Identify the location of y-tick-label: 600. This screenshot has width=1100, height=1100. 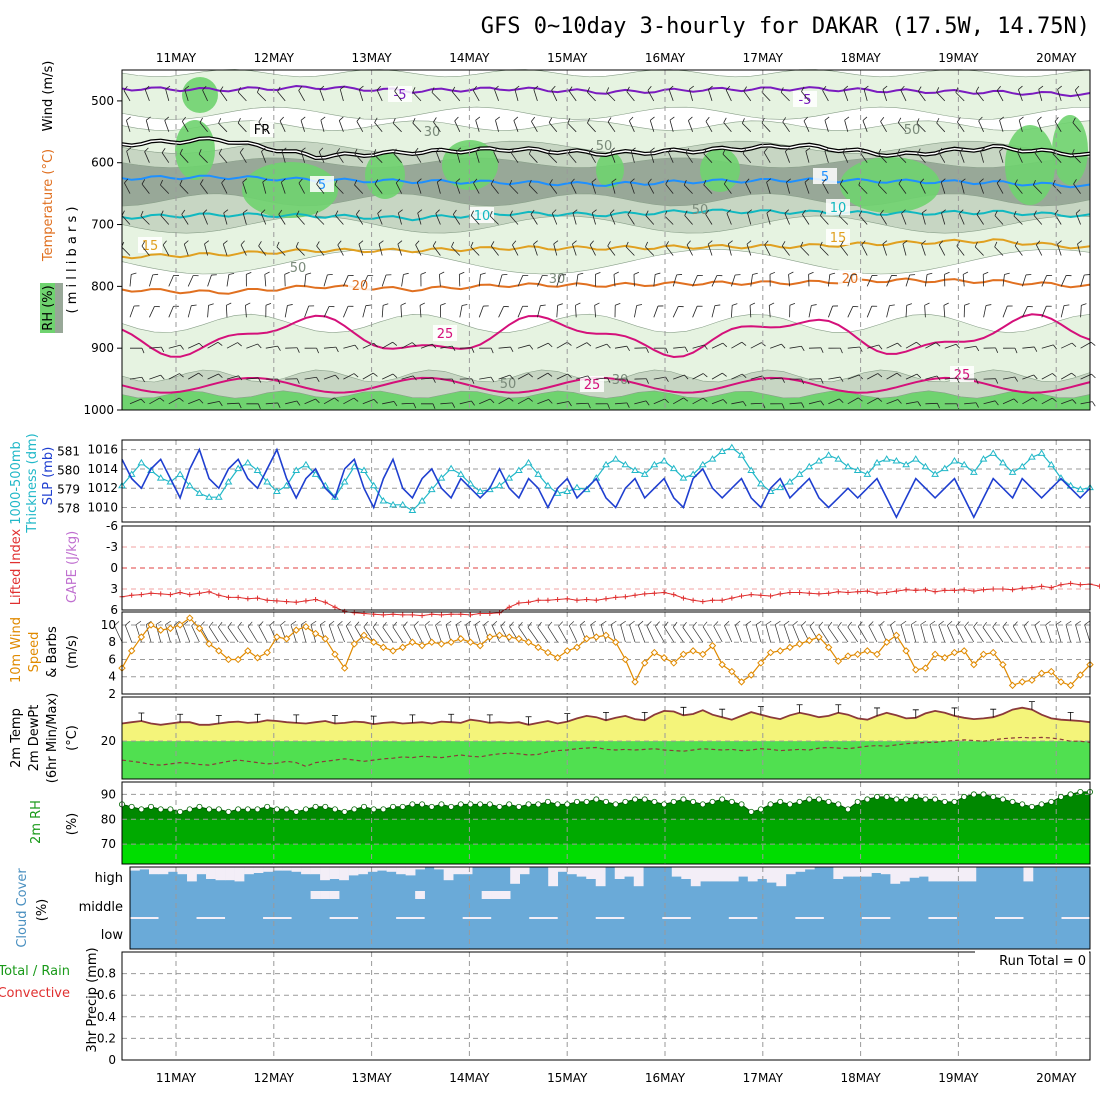
(102, 163).